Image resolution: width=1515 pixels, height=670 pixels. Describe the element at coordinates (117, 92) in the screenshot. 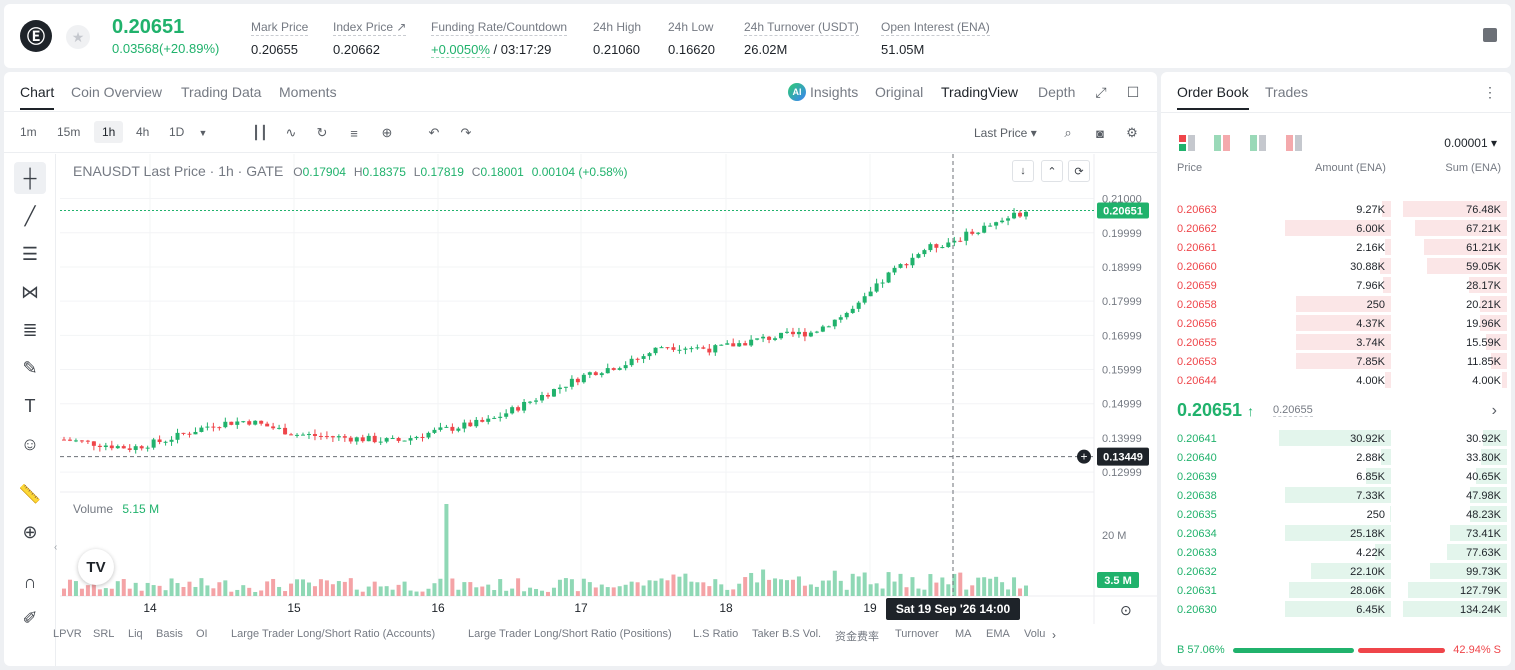

I see `tab-coin-overview: Coin Overview` at that location.